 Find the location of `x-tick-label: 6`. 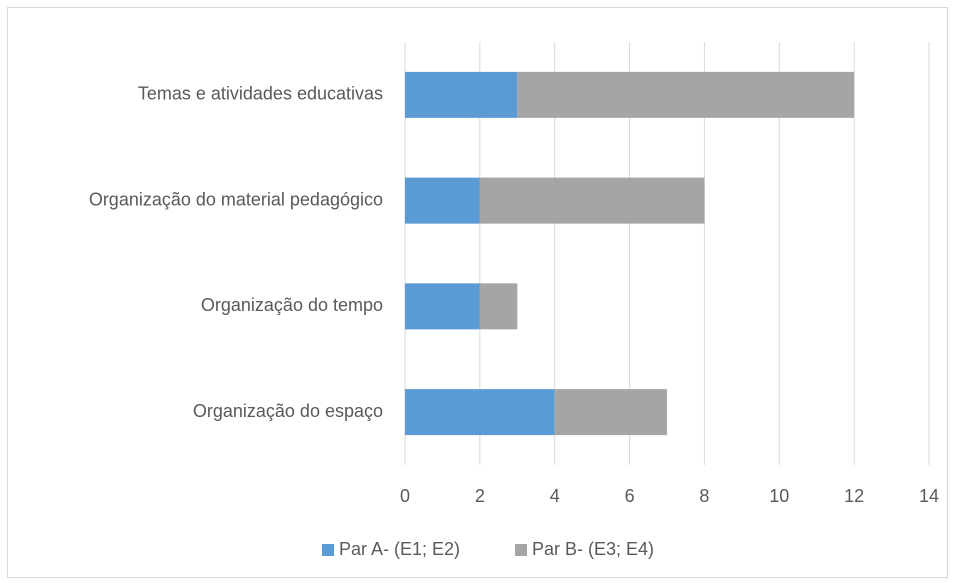

x-tick-label: 6 is located at coordinates (630, 496).